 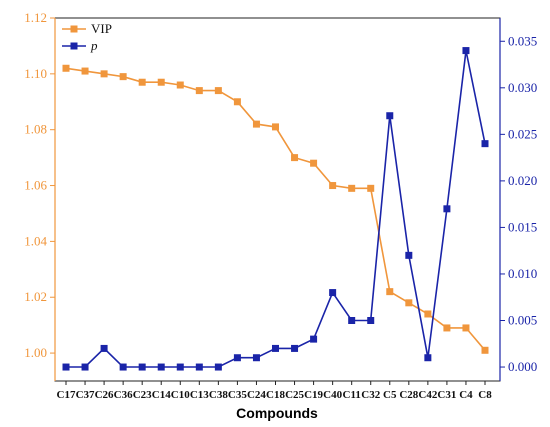 I want to click on x-tick-label: C8, so click(x=485, y=395).